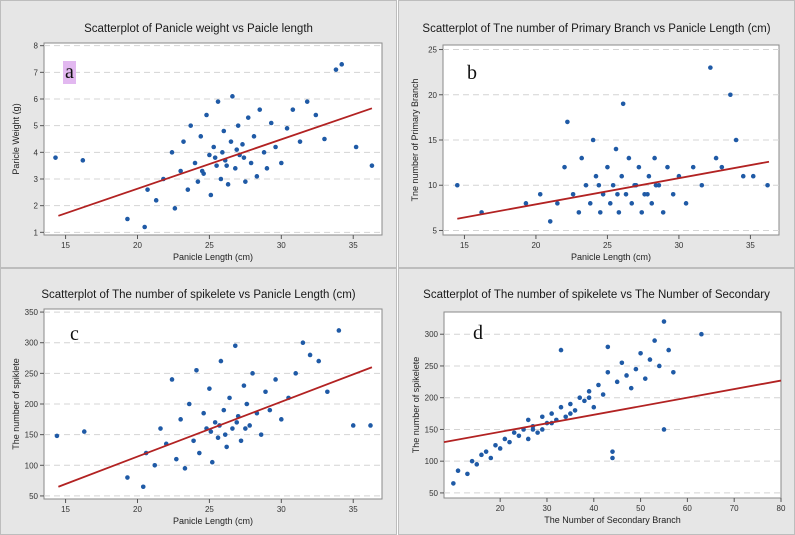  Describe the element at coordinates (36, 72) in the screenshot. I see `y-tick-label: 7` at that location.